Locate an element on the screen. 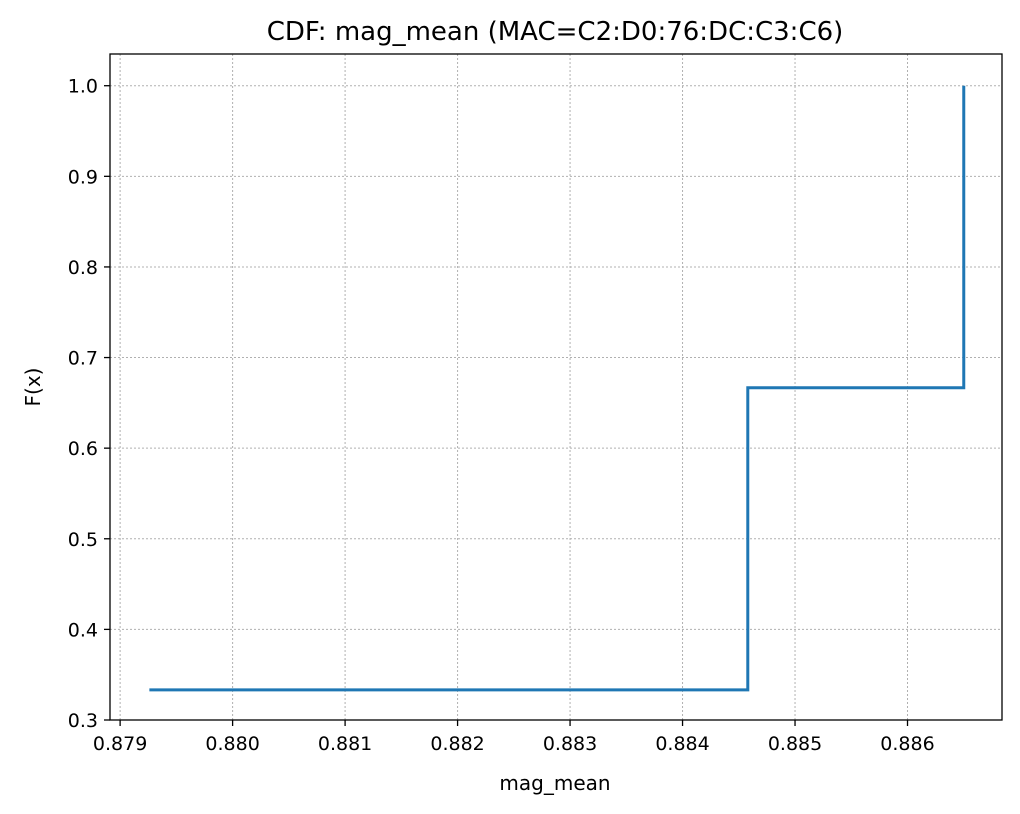 This screenshot has width=1020, height=814. x-axis-label: mag_mean is located at coordinates (554, 783).